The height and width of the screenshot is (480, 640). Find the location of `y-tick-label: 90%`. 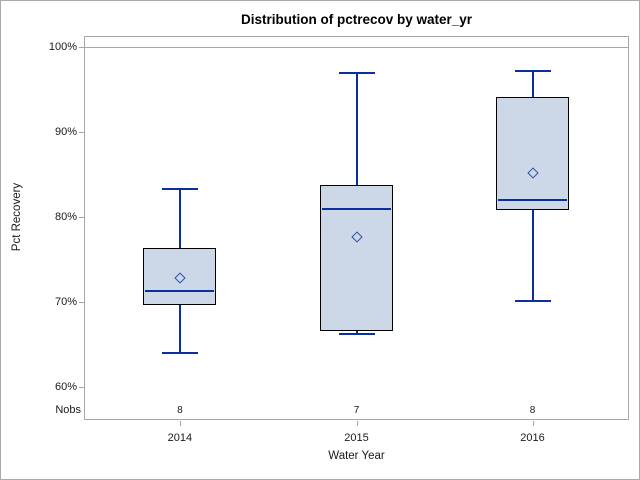

y-tick-label: 90% is located at coordinates (65, 132).